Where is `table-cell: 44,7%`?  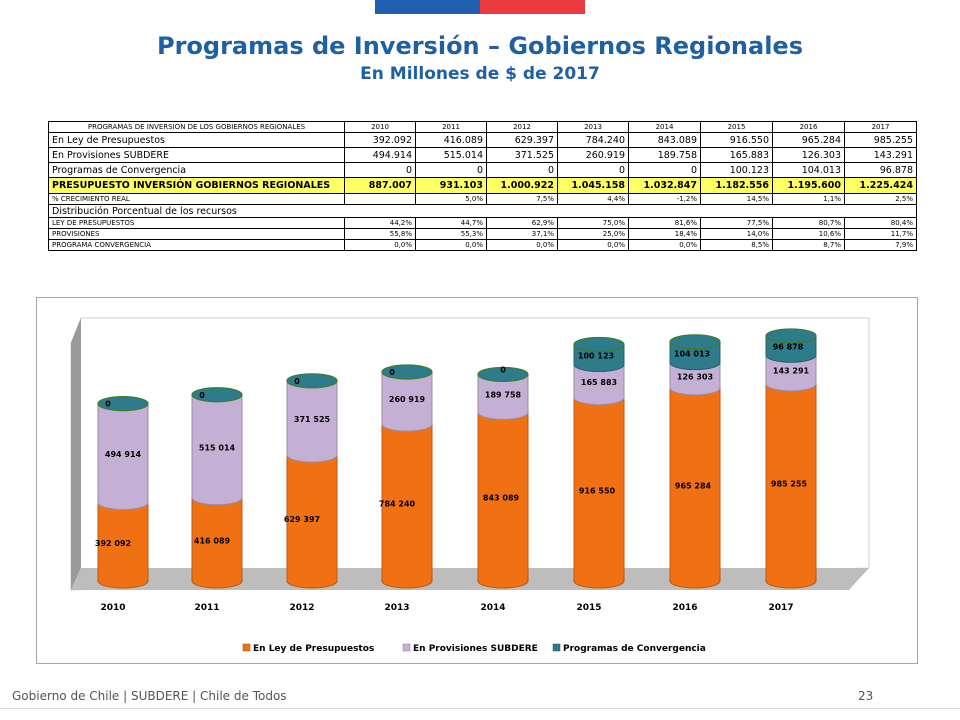
table-cell: 44,7% is located at coordinates (451, 223).